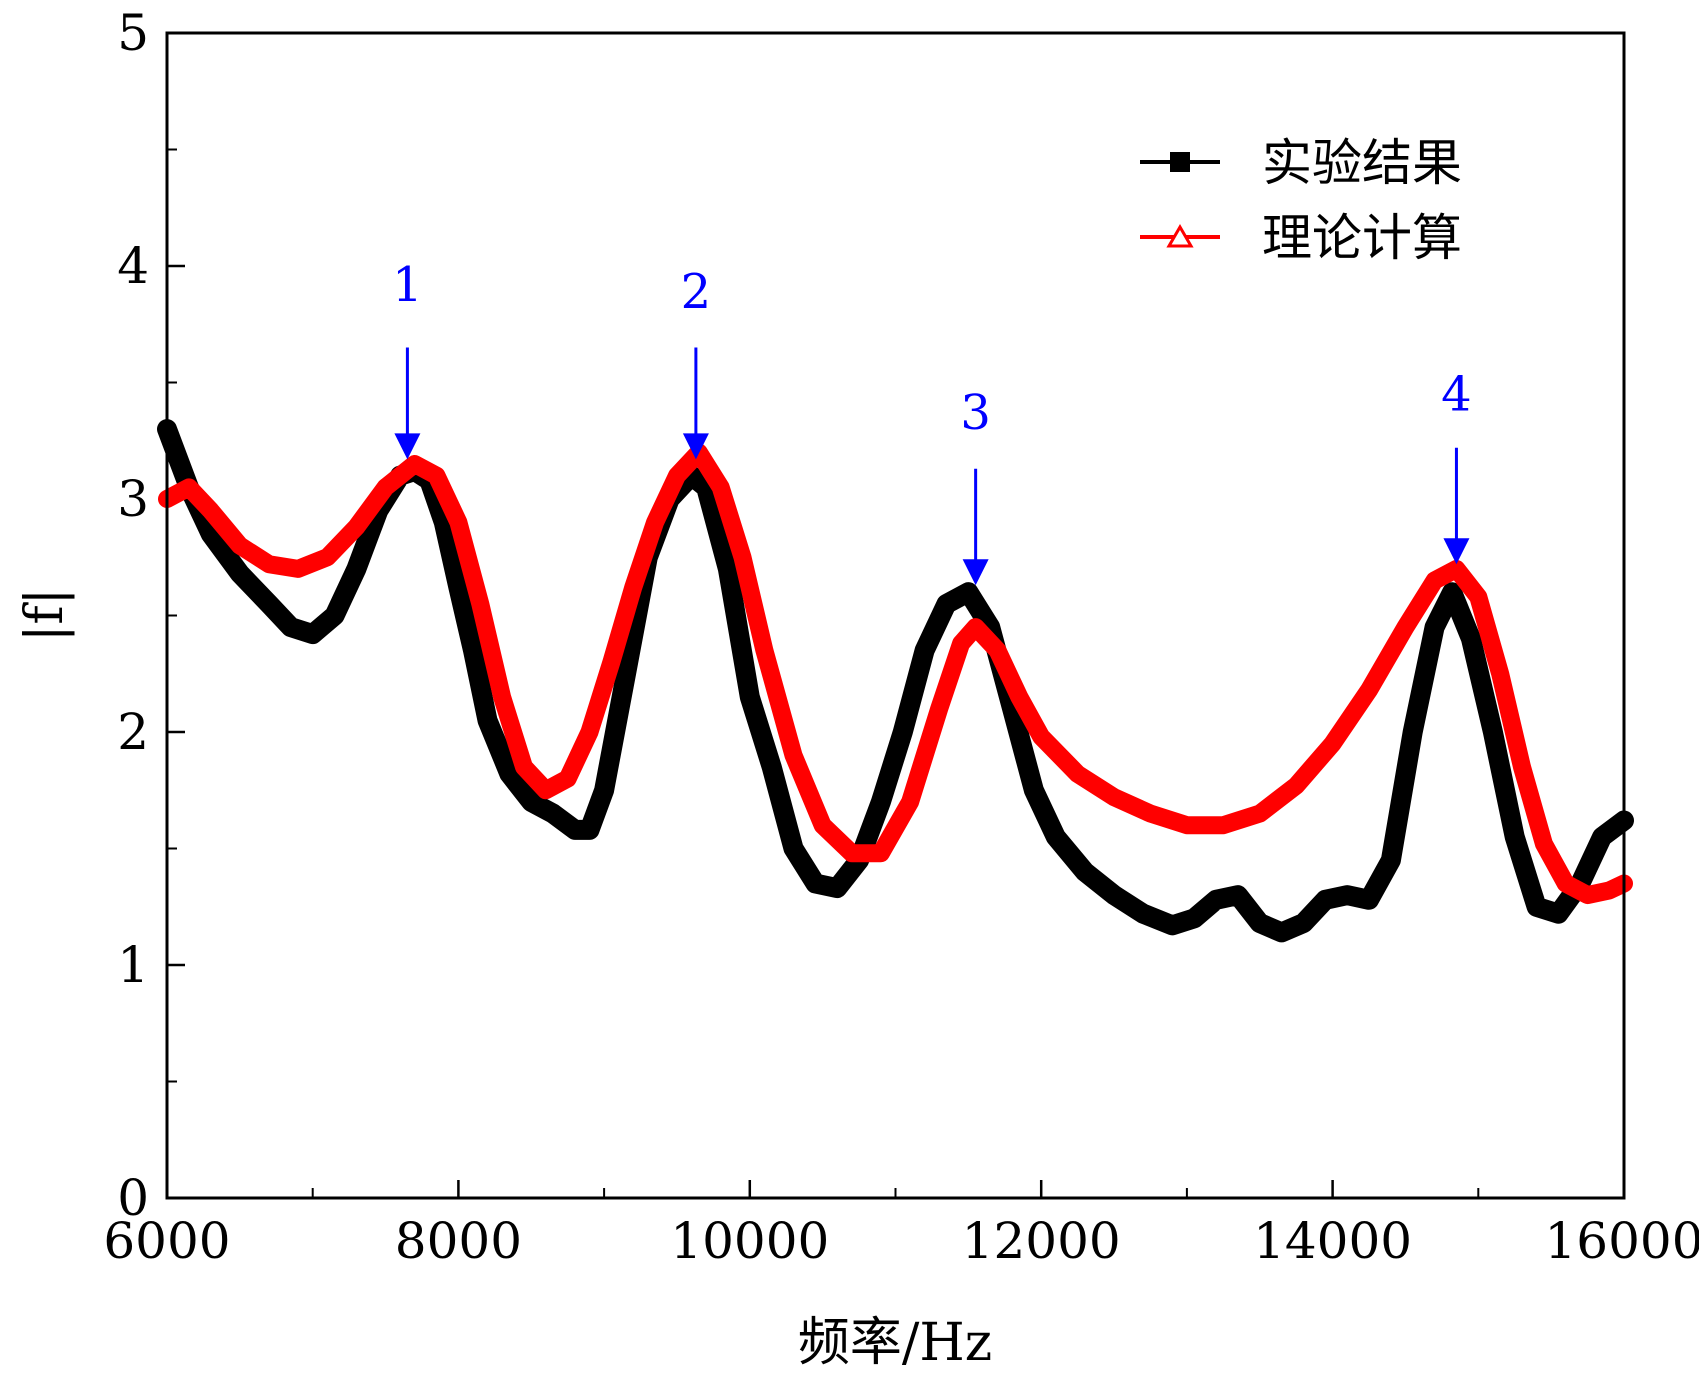  What do you see at coordinates (1301, 200) in the screenshot?
I see `legend: 实验结果 理论计算` at bounding box center [1301, 200].